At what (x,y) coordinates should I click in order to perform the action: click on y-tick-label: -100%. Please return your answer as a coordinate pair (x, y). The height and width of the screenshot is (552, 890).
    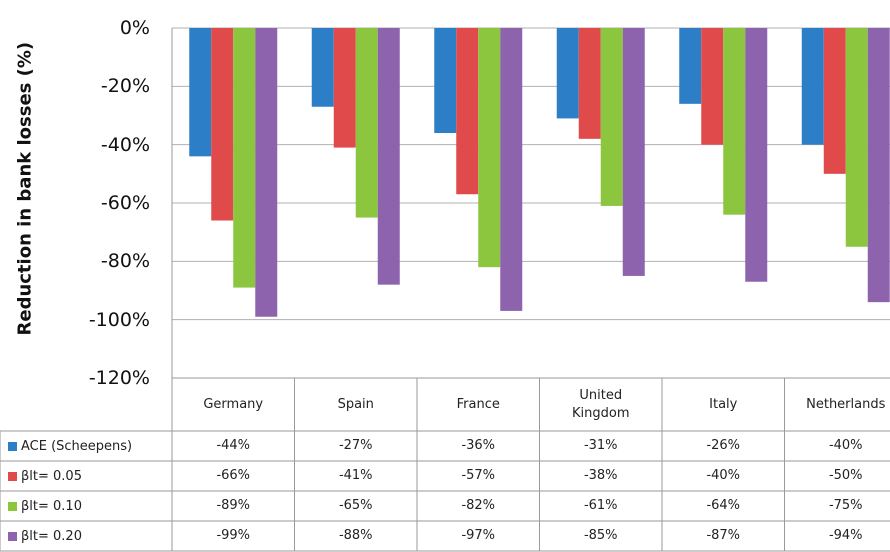
    Looking at the image, I should click on (119, 319).